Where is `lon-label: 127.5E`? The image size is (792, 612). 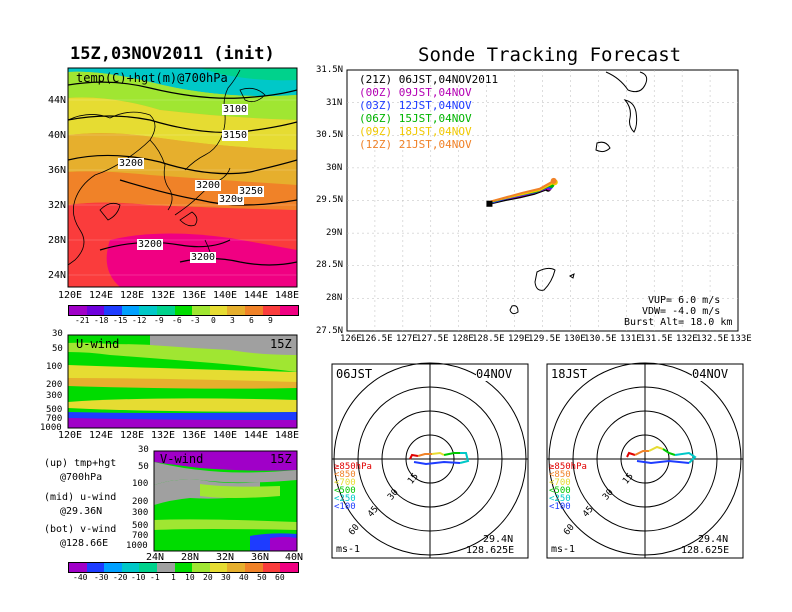 lon-label: 127.5E is located at coordinates (432, 339).